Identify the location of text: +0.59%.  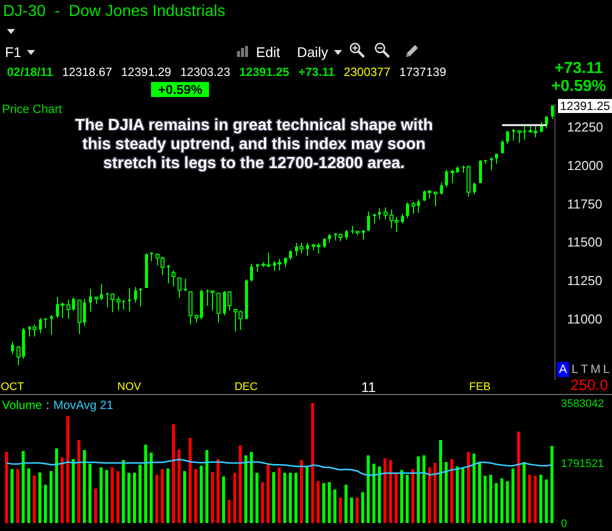
(180, 89).